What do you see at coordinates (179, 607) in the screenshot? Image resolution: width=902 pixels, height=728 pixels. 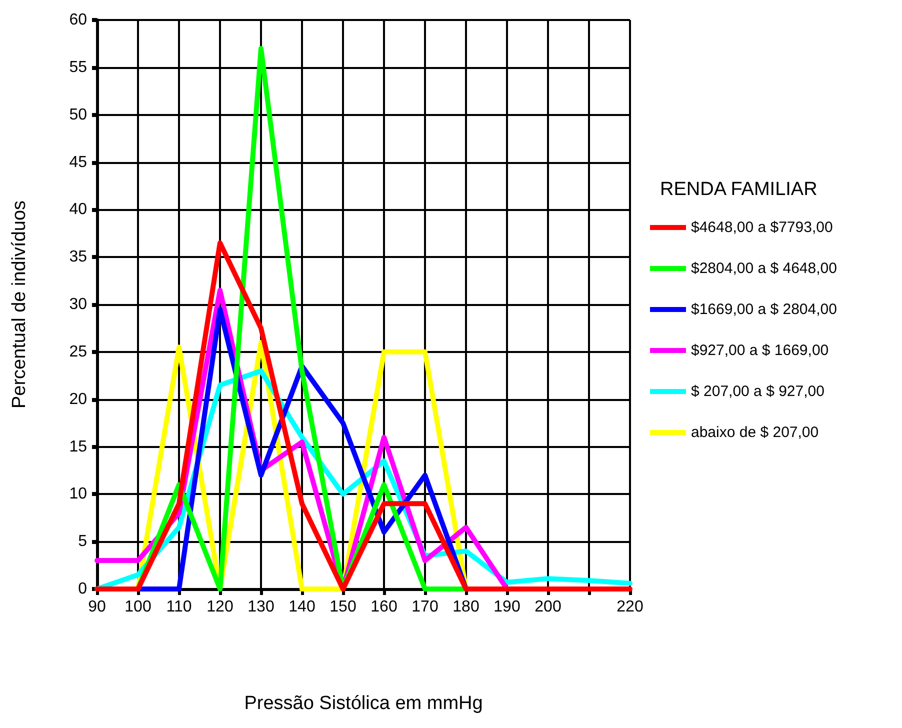 I see `x-tick-label: 110` at bounding box center [179, 607].